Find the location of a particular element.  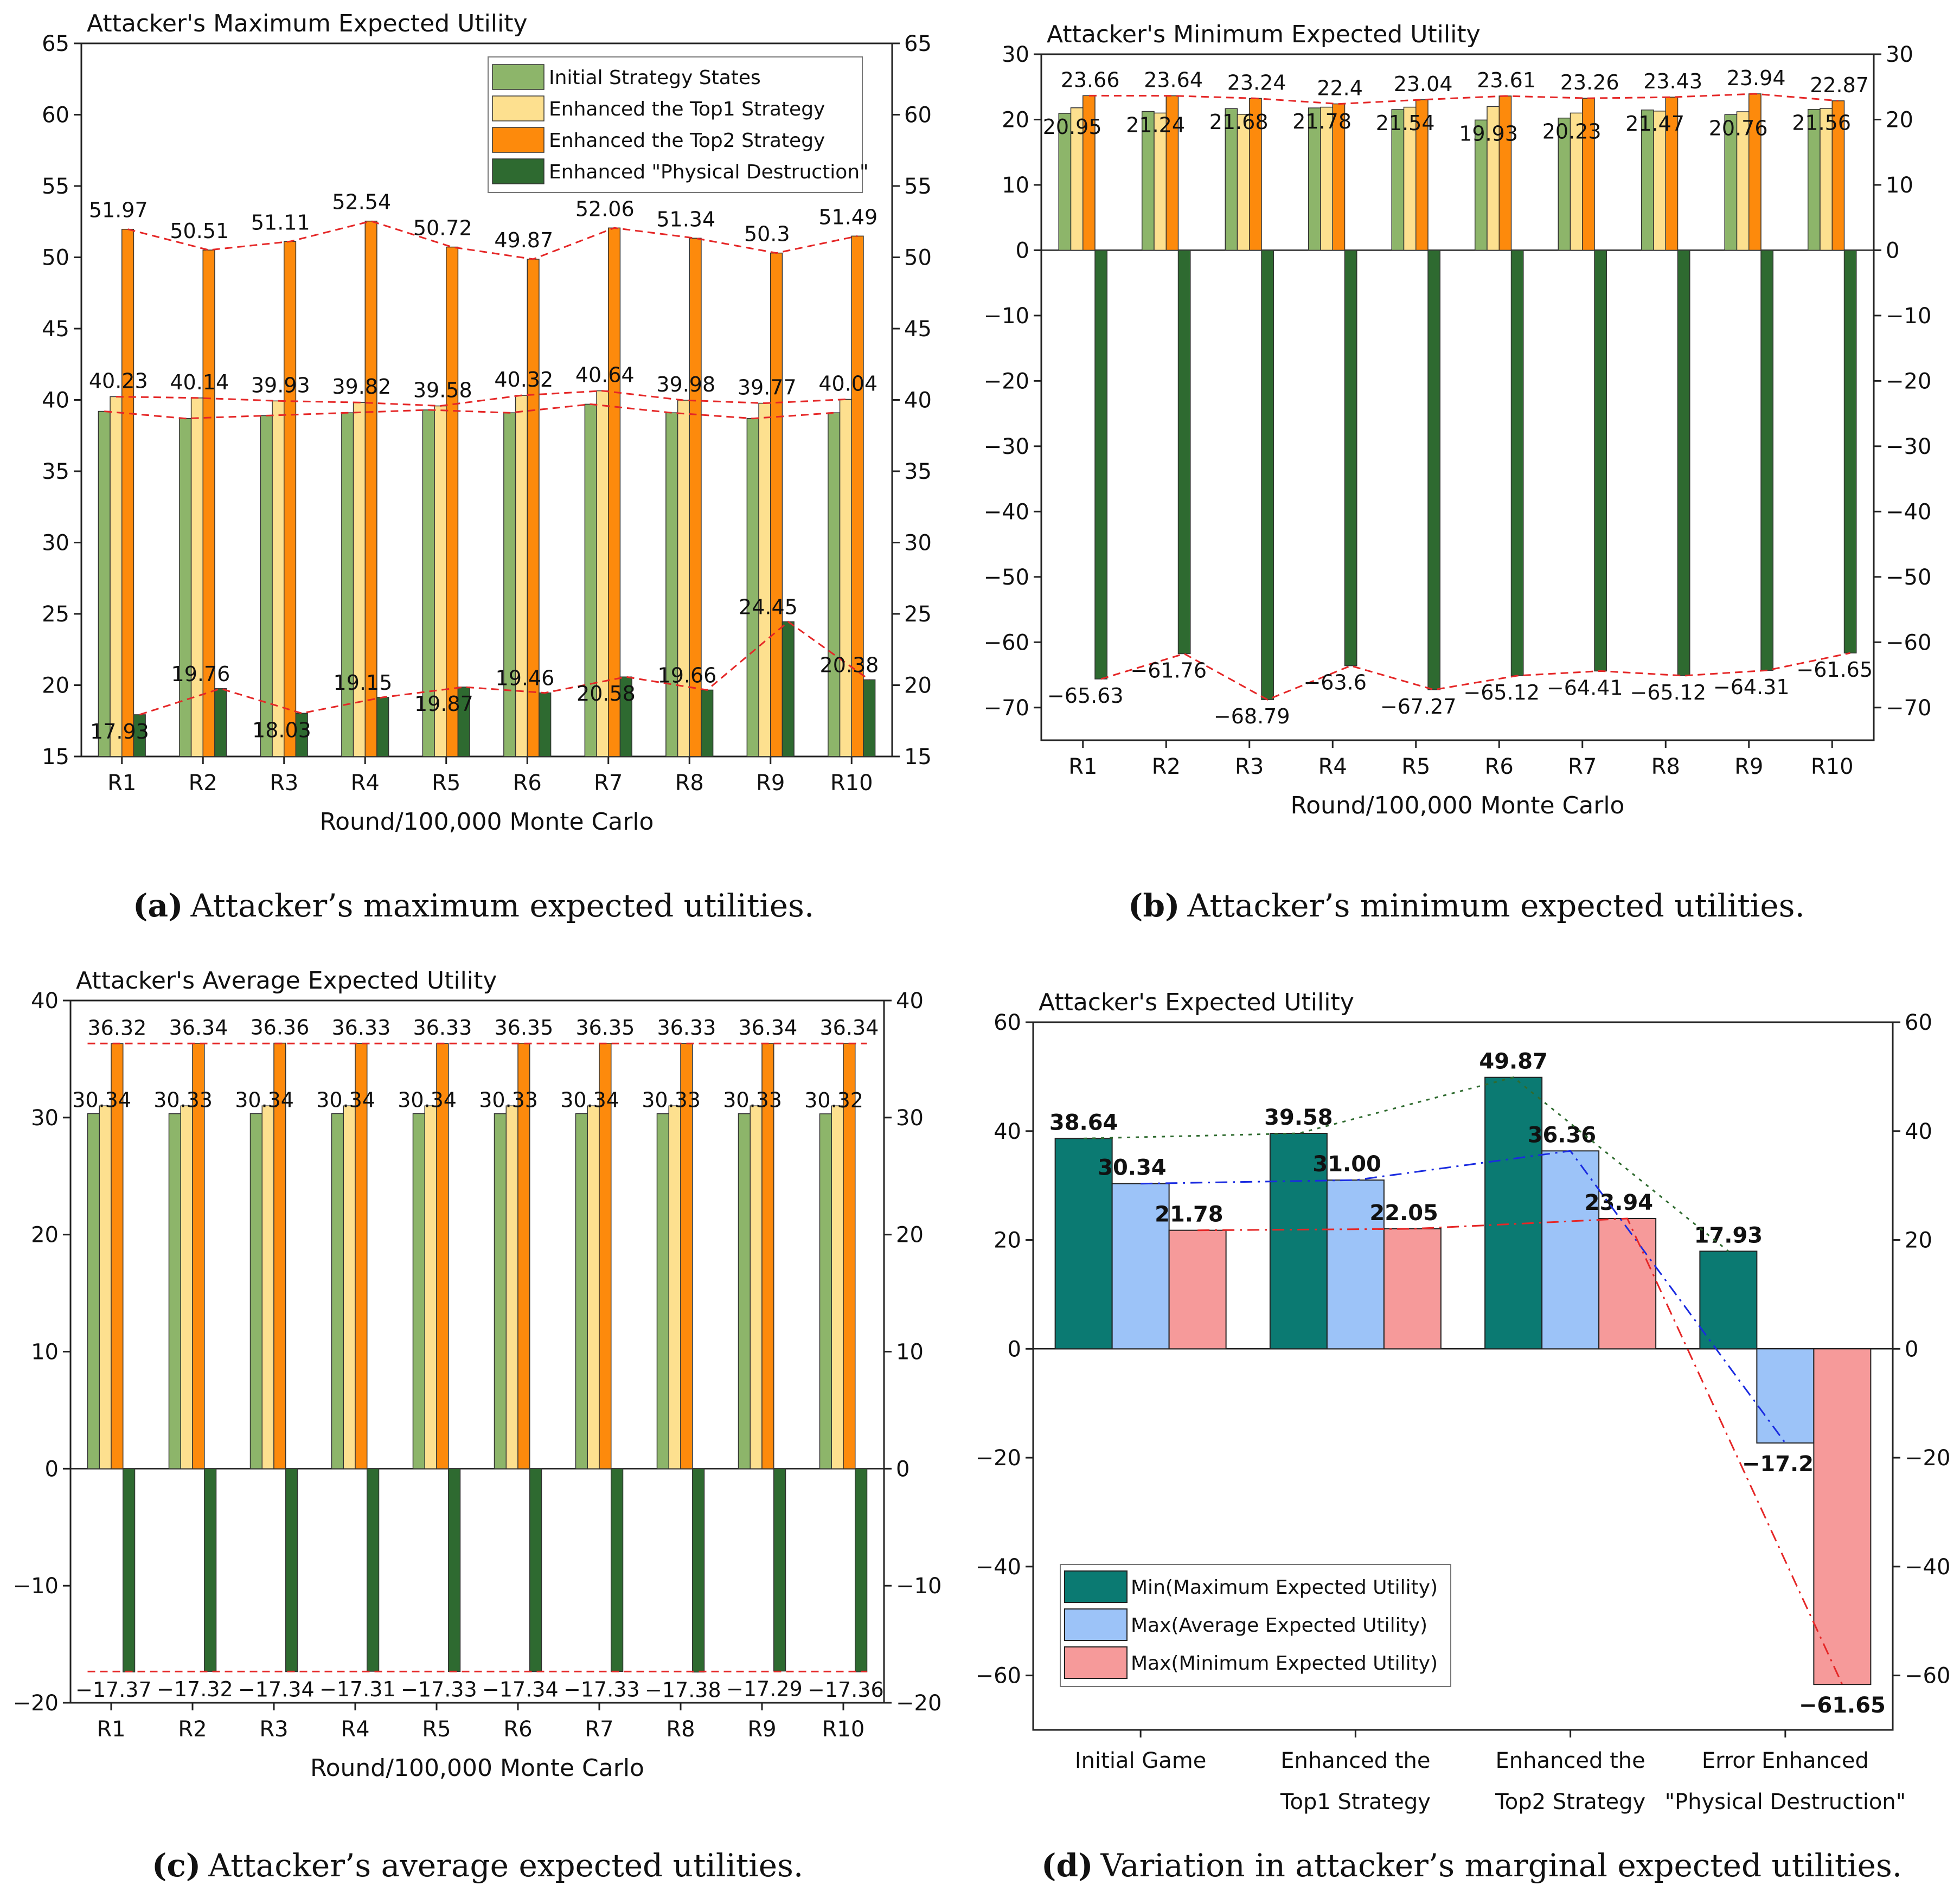

panel-title: Attacker's Expected Utility is located at coordinates (1197, 1002).